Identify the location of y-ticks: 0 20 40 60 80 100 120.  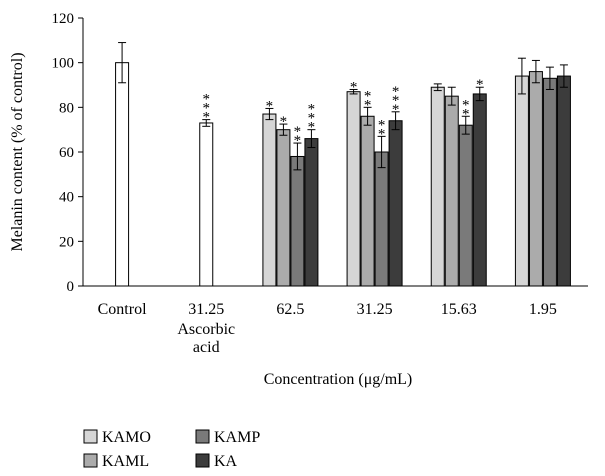
(67, 153).